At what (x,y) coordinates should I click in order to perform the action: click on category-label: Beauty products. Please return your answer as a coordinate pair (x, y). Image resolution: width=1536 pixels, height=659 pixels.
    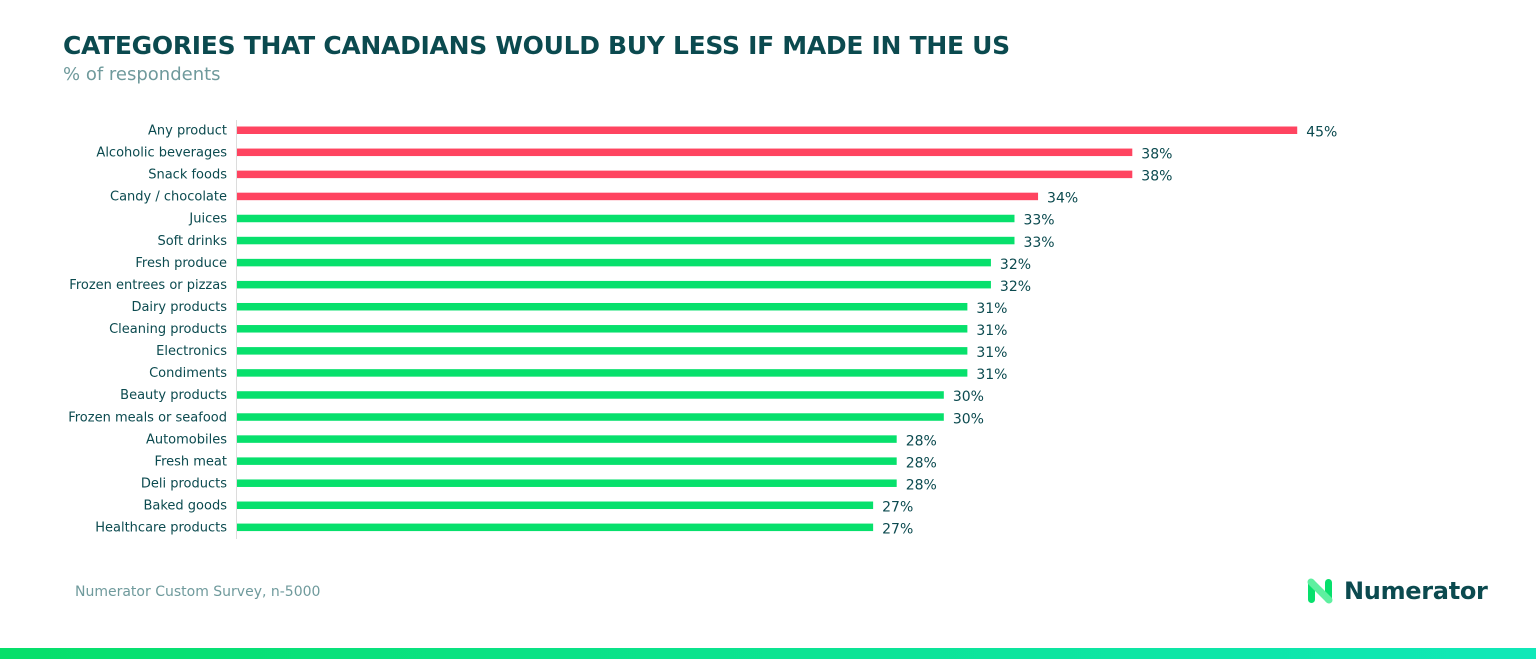
    Looking at the image, I should click on (173, 395).